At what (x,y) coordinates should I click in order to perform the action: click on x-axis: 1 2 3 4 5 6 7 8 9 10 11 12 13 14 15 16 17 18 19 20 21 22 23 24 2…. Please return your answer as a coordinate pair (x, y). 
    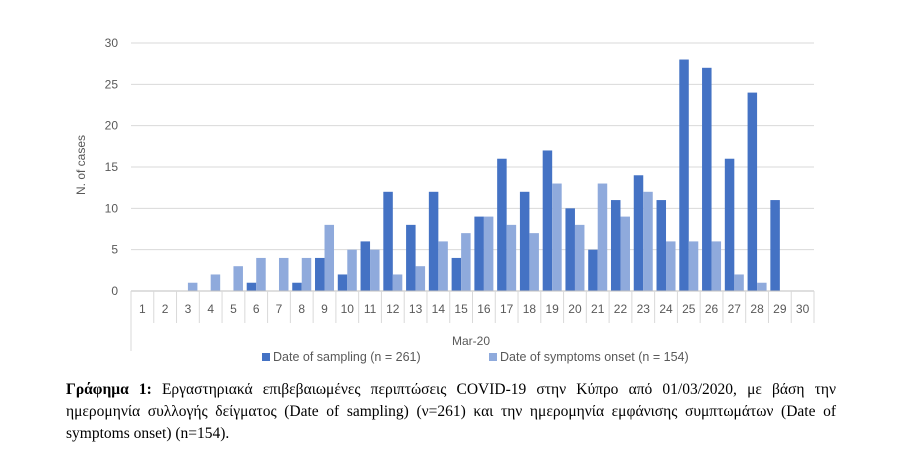
    Looking at the image, I should click on (472, 320).